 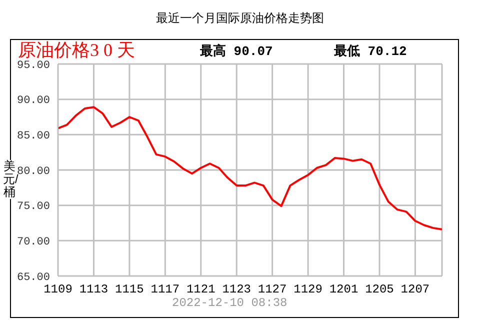 I want to click on x-tick-label: 1129, so click(x=308, y=289).